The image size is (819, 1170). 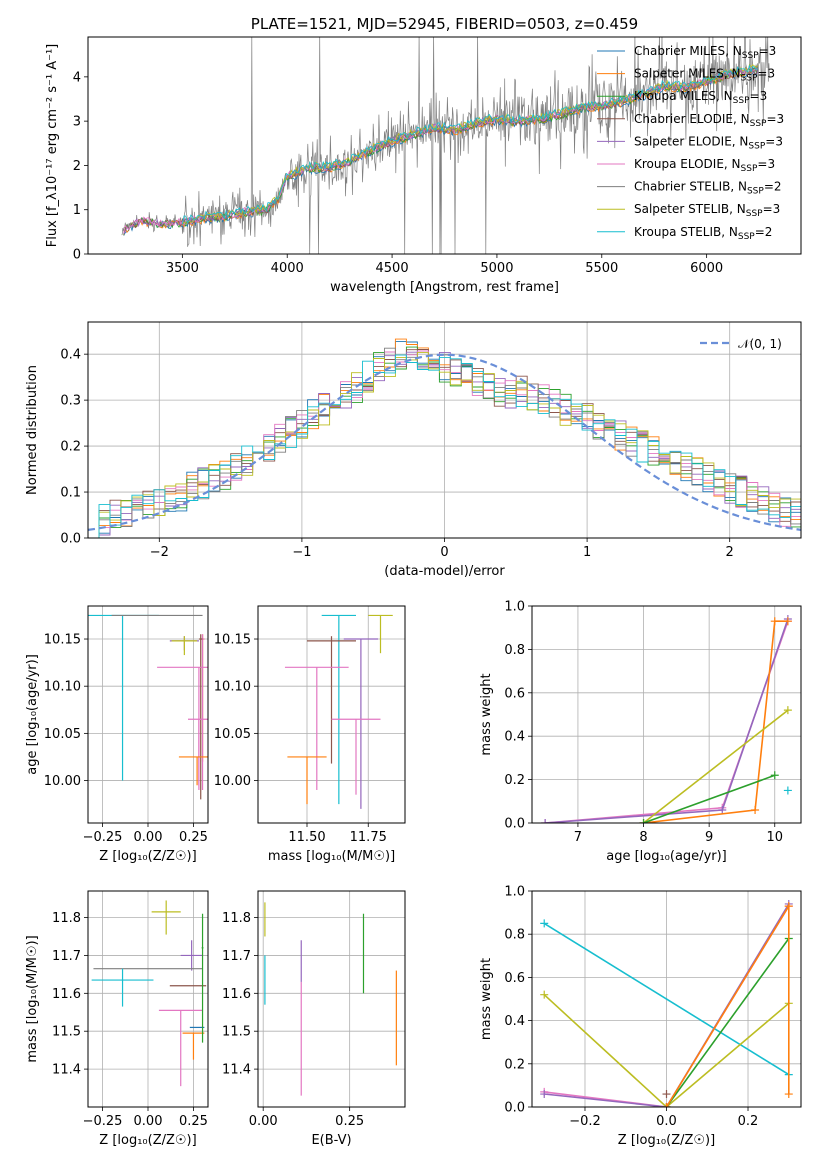 What do you see at coordinates (578, 837) in the screenshot?
I see `x-tick-label: 7` at bounding box center [578, 837].